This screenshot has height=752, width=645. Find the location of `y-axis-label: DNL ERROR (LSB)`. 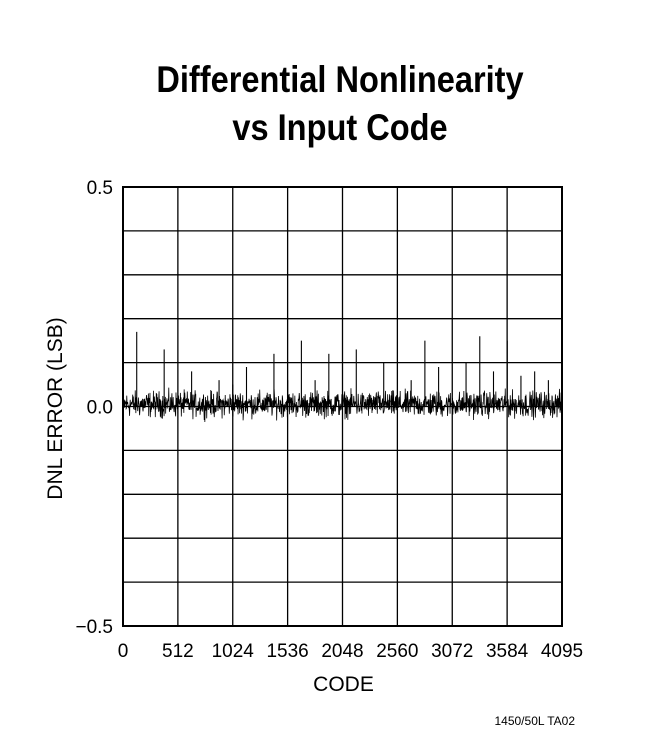

y-axis-label: DNL ERROR (LSB) is located at coordinates (55, 408).